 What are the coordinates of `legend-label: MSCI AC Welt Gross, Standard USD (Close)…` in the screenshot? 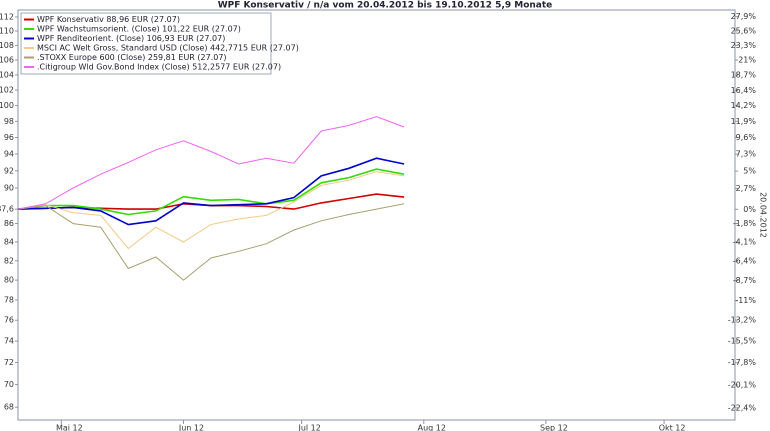 It's located at (168, 48).